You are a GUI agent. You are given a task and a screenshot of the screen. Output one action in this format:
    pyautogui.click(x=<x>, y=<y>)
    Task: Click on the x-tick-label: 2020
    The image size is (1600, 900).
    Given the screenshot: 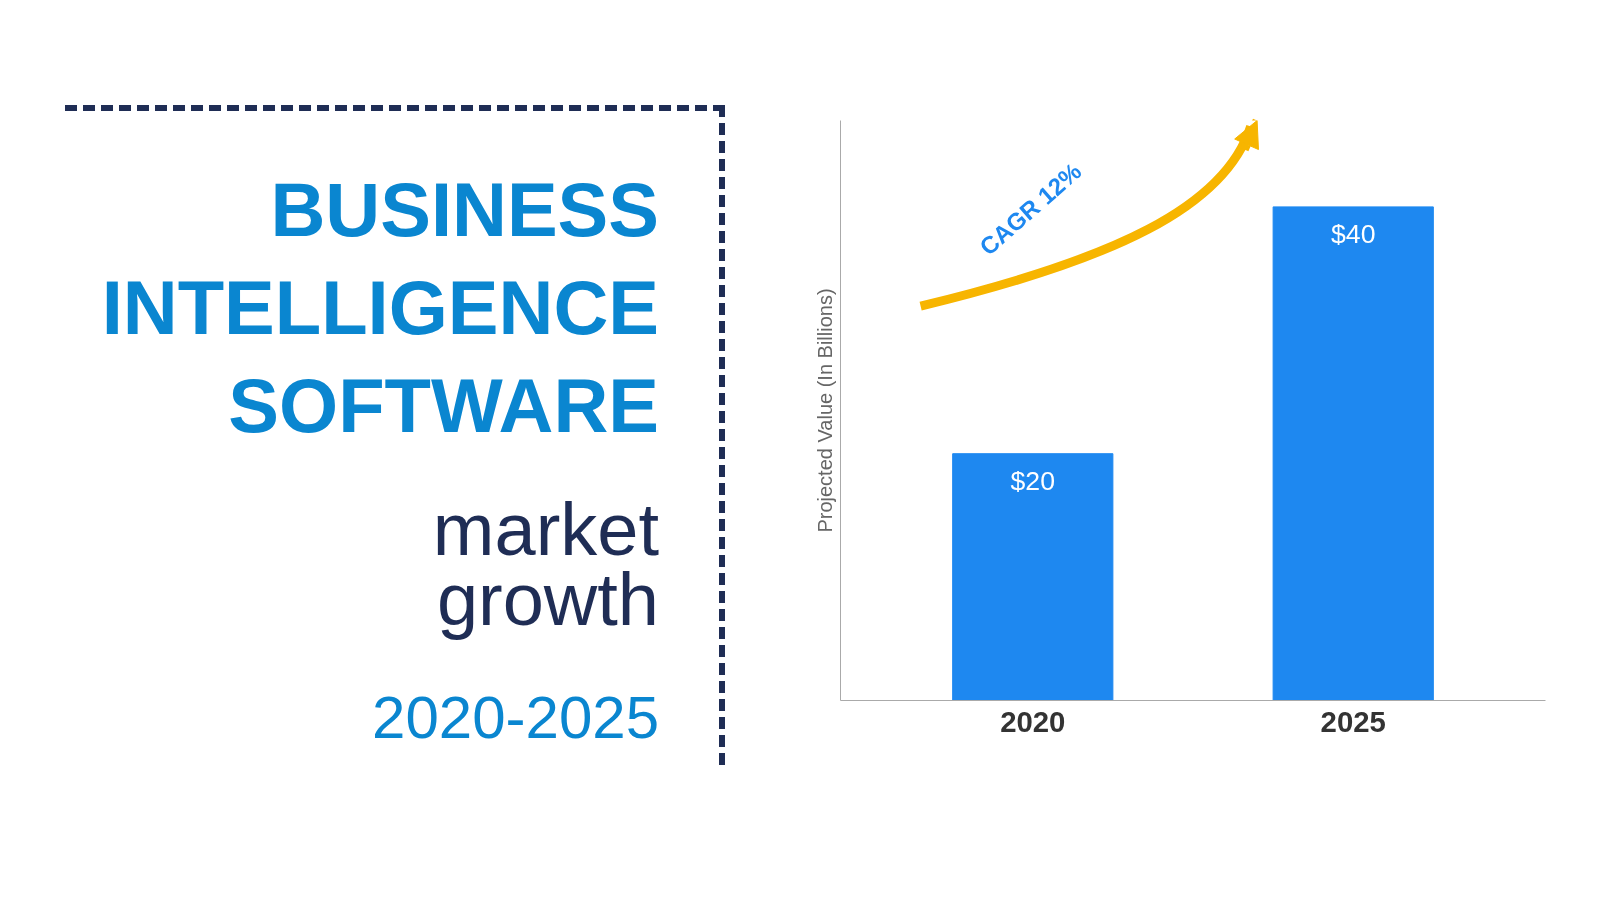 What is the action you would take?
    pyautogui.click(x=1033, y=721)
    